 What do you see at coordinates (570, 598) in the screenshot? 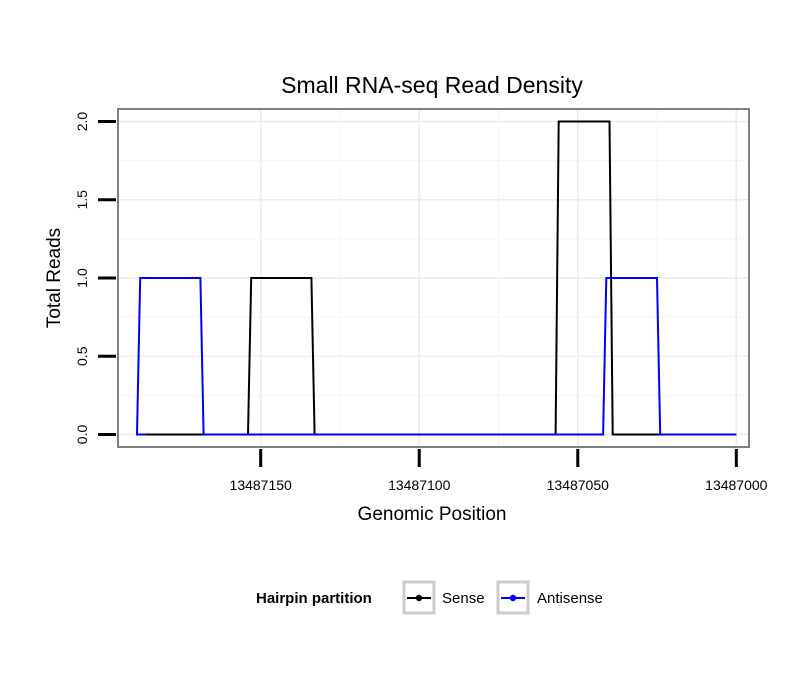
I see `legend-label-antisense: Antisense` at bounding box center [570, 598].